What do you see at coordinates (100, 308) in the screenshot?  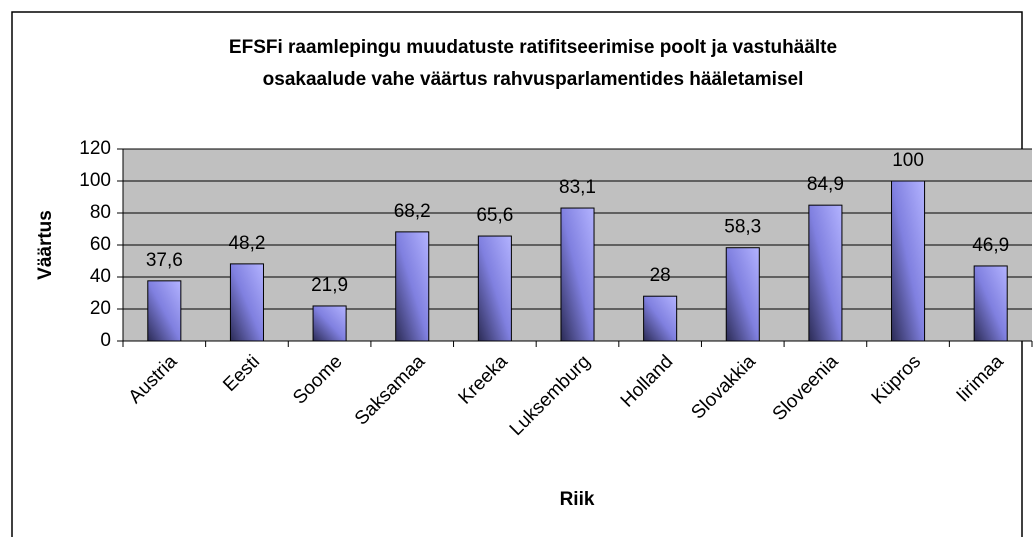 I see `y-tick-label: 20` at bounding box center [100, 308].